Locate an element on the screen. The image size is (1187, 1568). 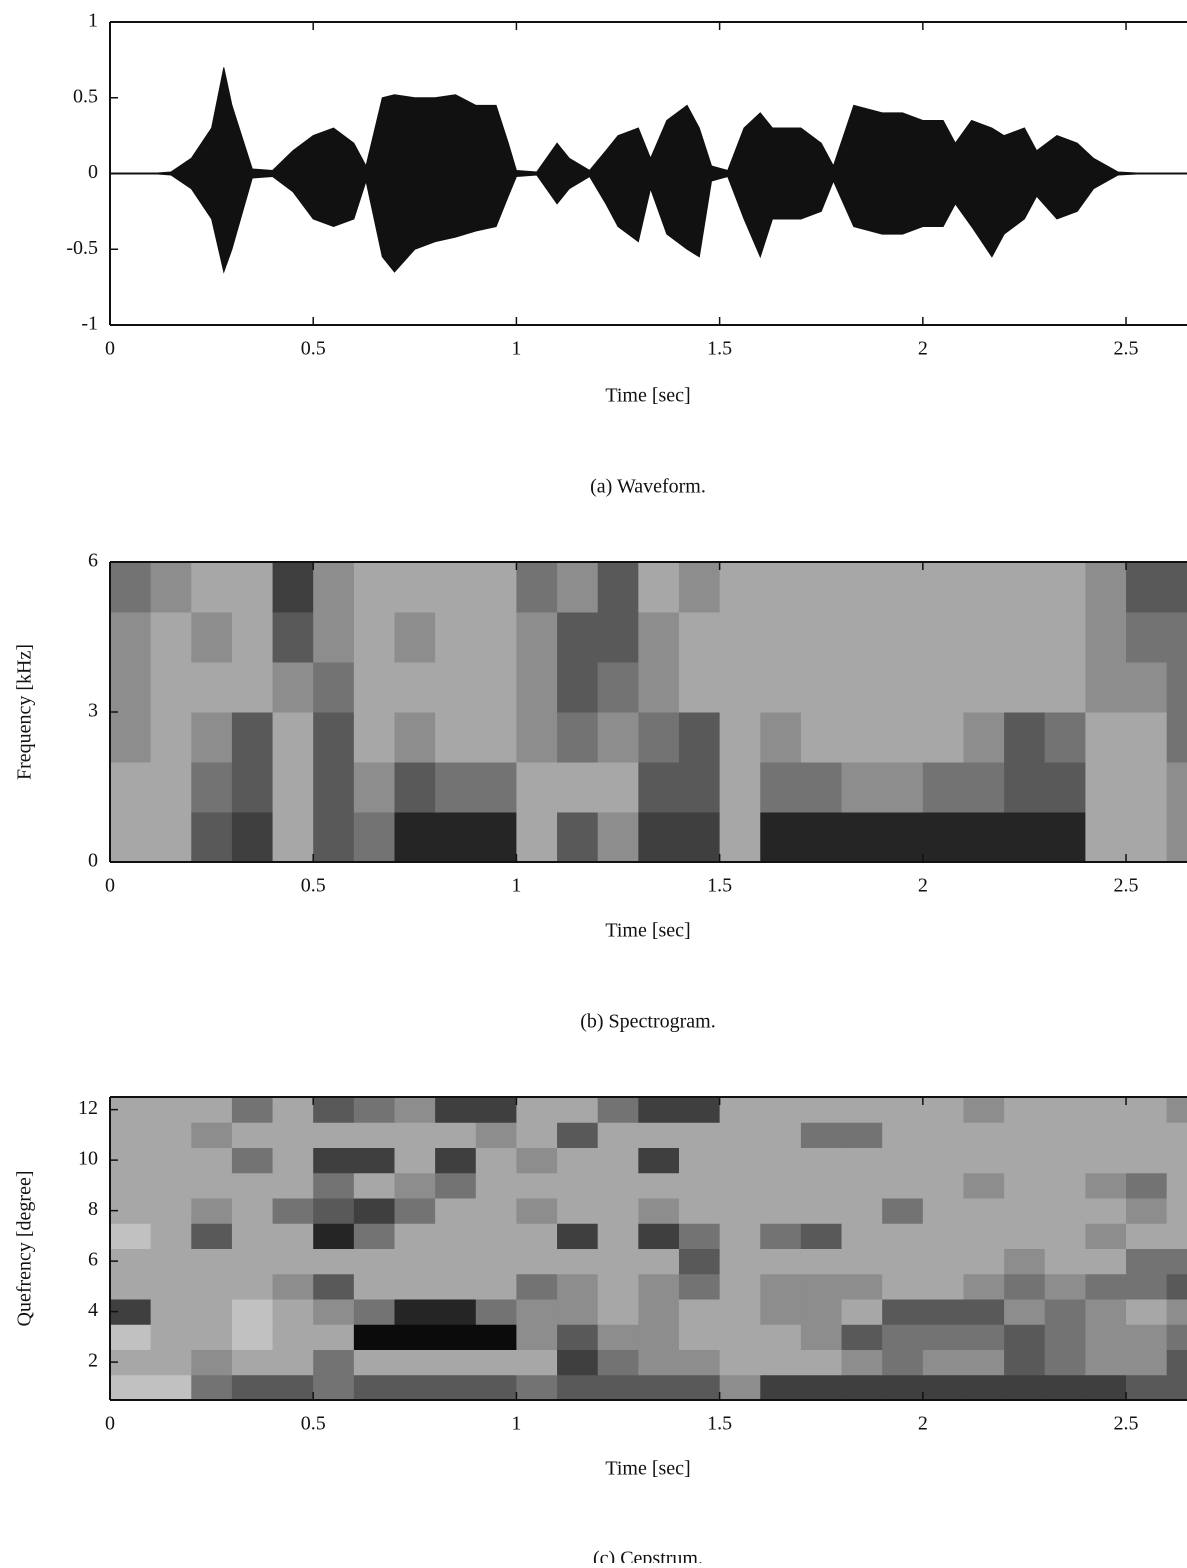
x-tick-label: 2.5 is located at coordinates (1126, 886).